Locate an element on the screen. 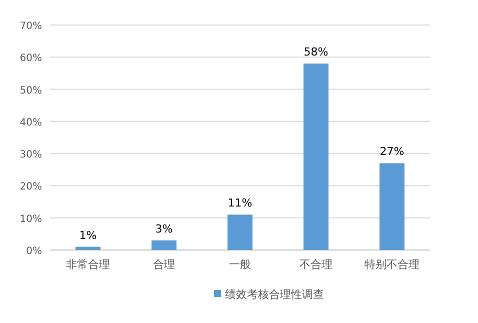 Image resolution: width=478 pixels, height=323 pixels. y-tick-label: 0% is located at coordinates (34, 251).